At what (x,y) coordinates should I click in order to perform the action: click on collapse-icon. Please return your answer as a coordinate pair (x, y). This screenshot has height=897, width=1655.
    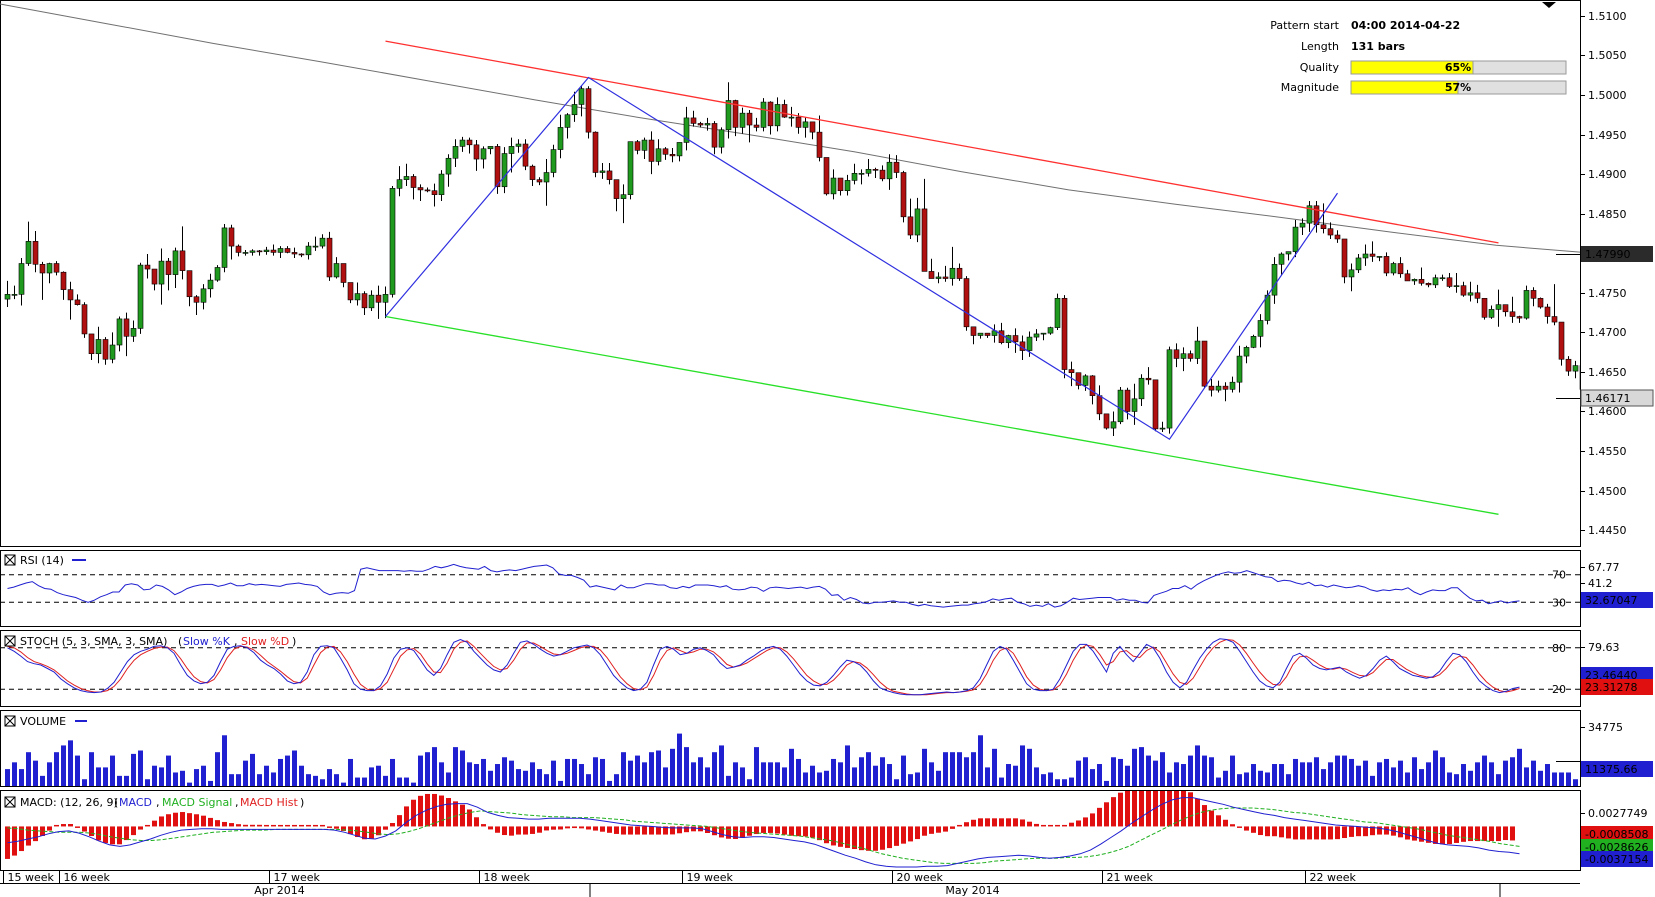
    Looking at the image, I should click on (1549, 5).